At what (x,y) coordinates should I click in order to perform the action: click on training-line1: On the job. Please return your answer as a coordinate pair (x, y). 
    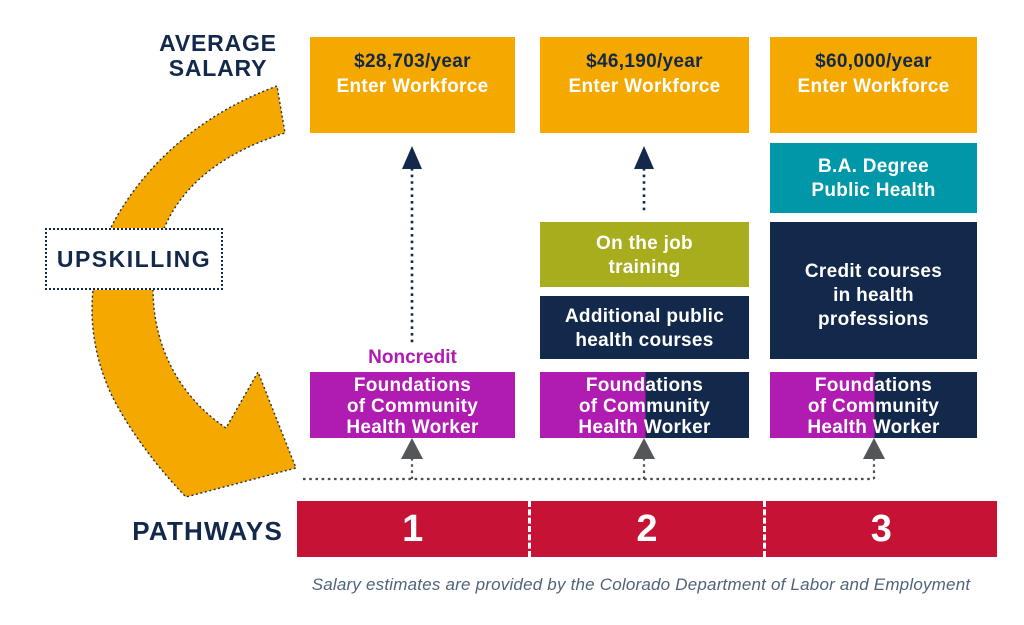
    Looking at the image, I should click on (644, 243).